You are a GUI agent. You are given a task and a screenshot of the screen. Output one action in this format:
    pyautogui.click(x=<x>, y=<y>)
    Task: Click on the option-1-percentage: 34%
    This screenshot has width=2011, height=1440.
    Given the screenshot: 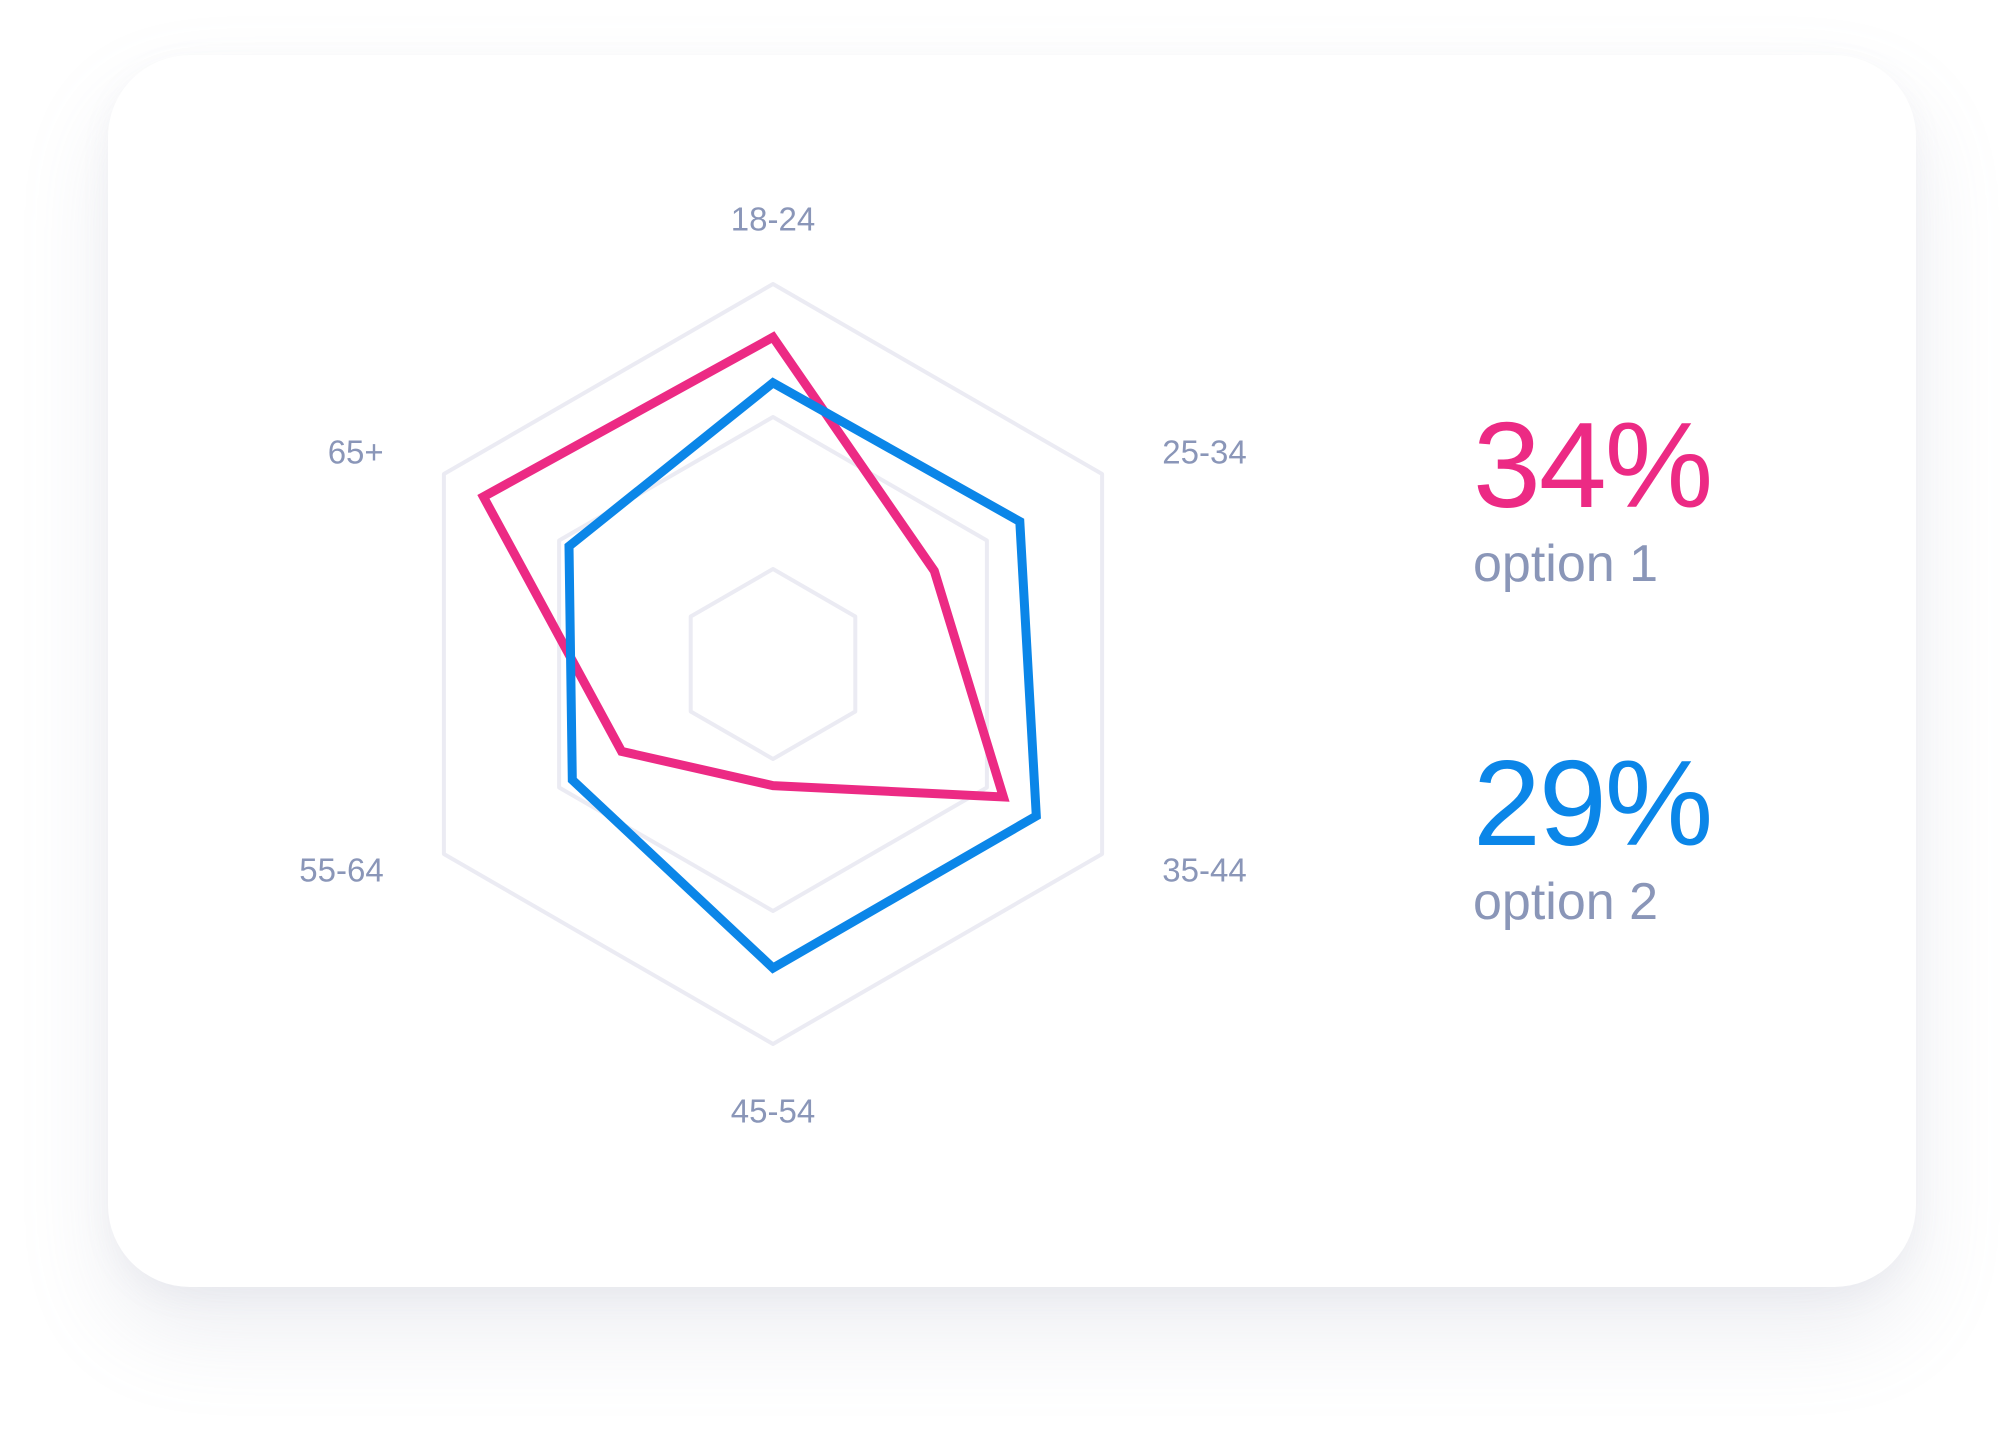 What is the action you would take?
    pyautogui.click(x=1593, y=465)
    